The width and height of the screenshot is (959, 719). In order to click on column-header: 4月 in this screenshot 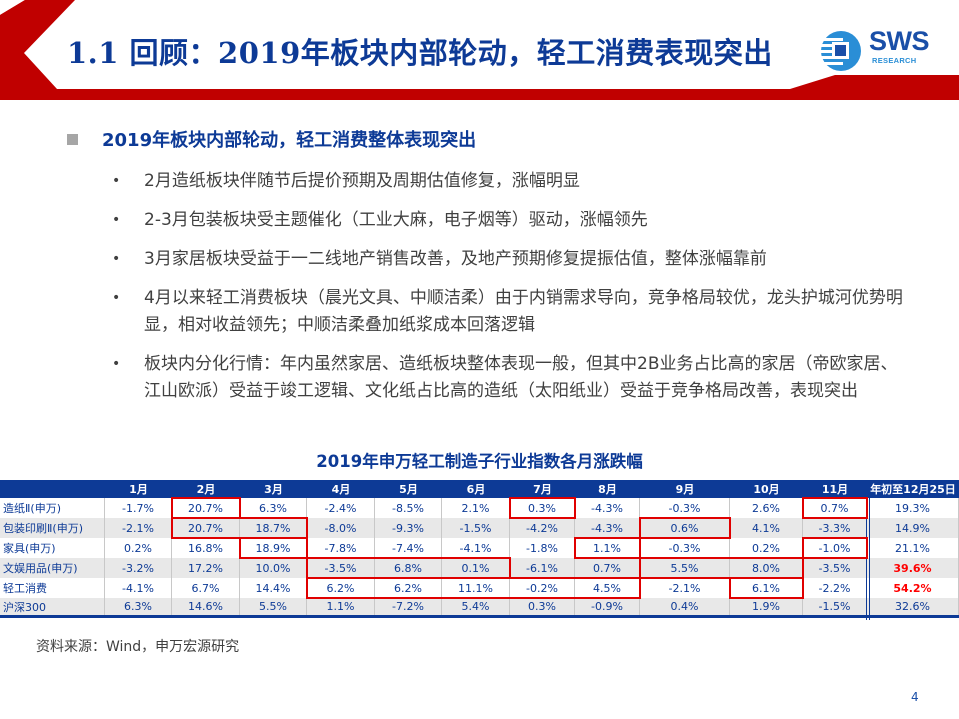, I will do `click(341, 489)`.